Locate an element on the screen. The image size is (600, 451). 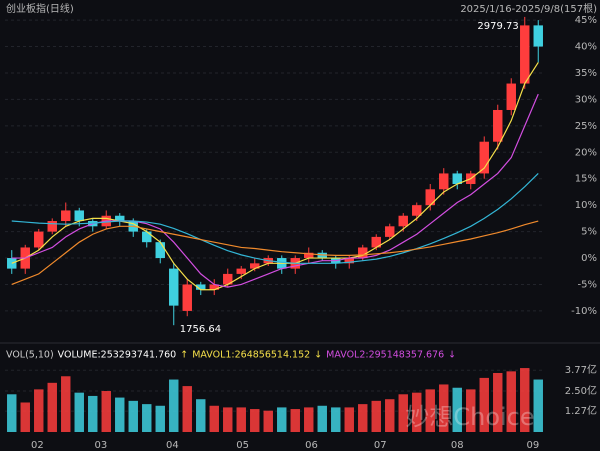
legend-item: ↑ is located at coordinates (184, 355).